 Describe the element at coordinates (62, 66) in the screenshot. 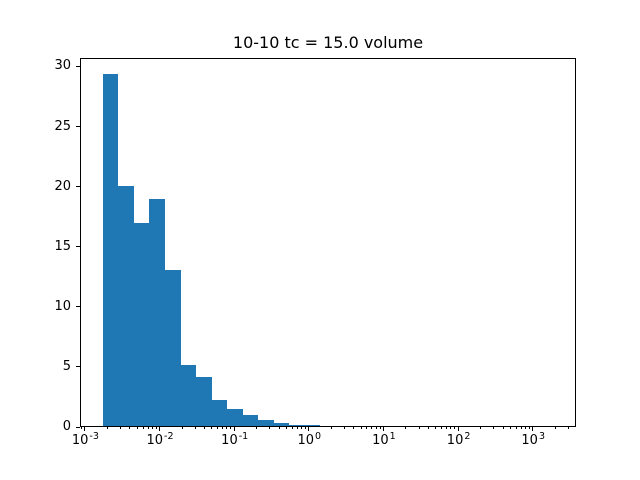

I see `y-tick-label: 30` at that location.